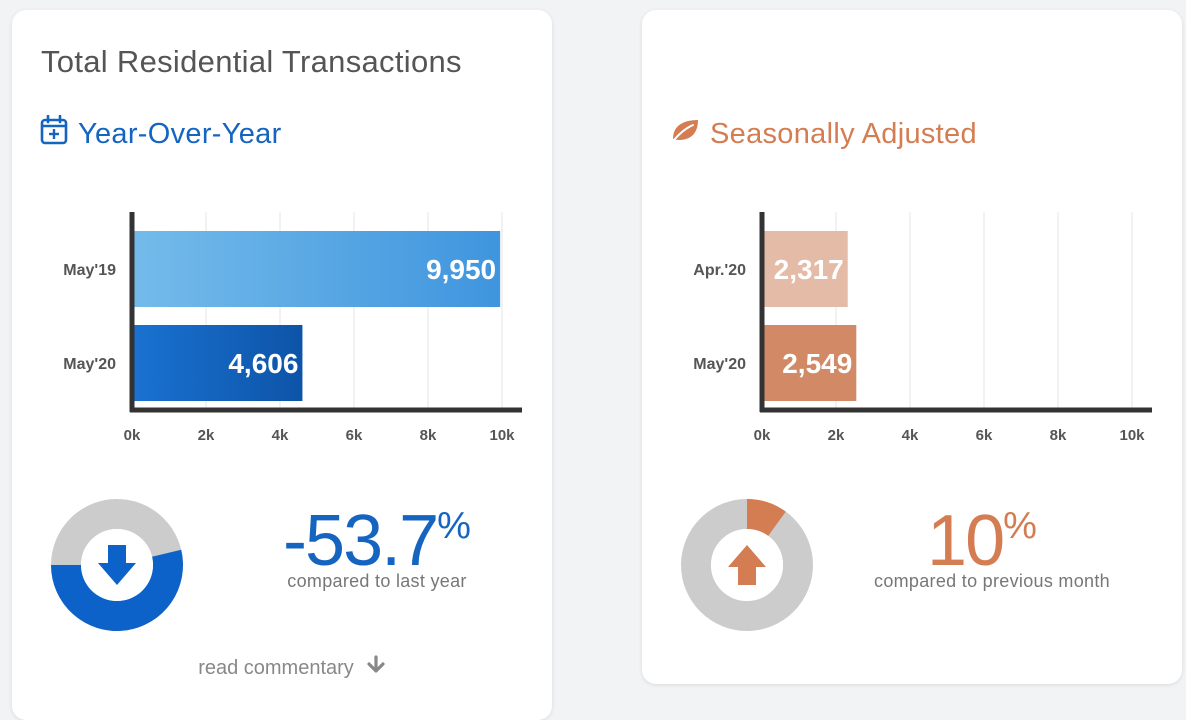 The height and width of the screenshot is (720, 1186). Describe the element at coordinates (276, 667) in the screenshot. I see `read-commentary-label: read commentary` at that location.